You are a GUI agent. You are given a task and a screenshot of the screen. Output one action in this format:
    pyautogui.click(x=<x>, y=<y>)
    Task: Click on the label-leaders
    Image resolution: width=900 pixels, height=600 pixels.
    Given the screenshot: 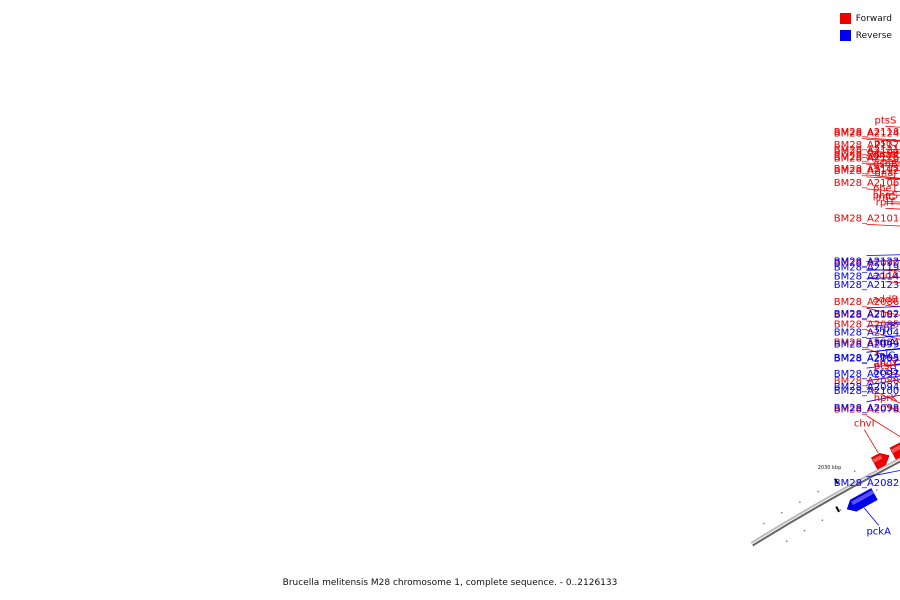 What is the action you would take?
    pyautogui.click(x=881, y=325)
    